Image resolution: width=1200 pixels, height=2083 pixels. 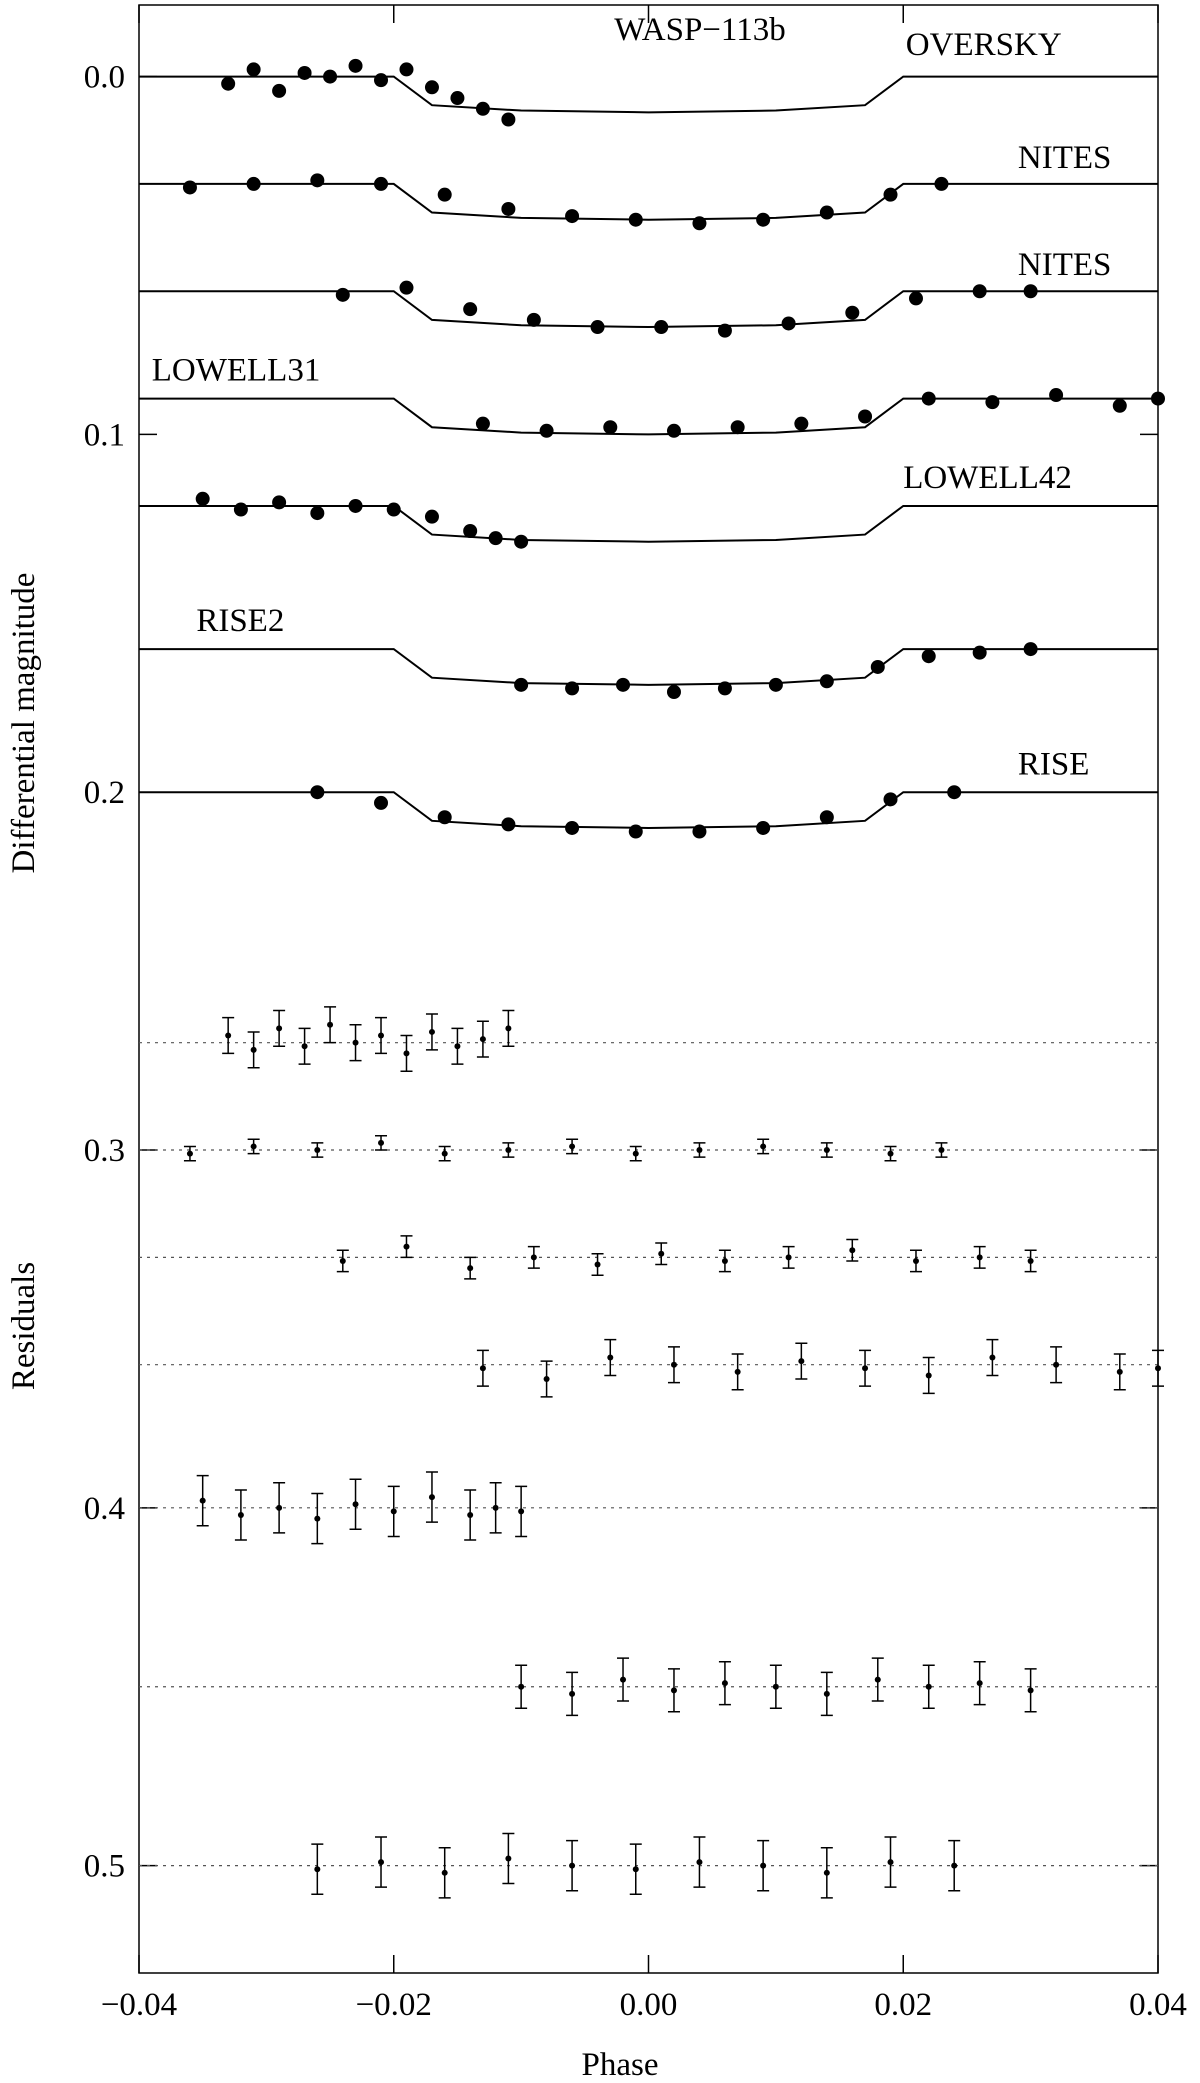 I want to click on chart-title: WASP−113b, so click(x=699, y=30).